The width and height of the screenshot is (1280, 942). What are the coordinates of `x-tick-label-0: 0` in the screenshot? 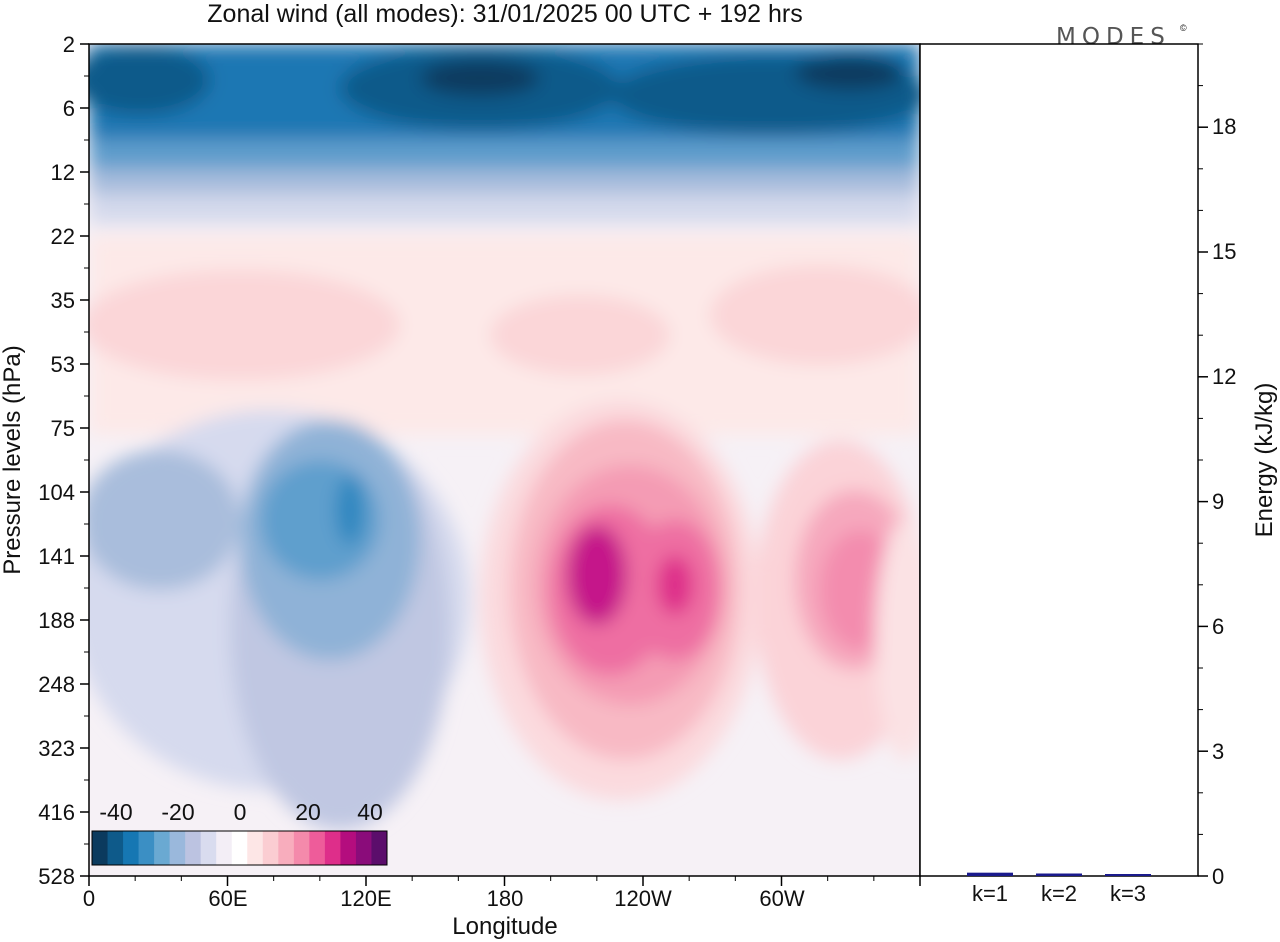 It's located at (89, 898).